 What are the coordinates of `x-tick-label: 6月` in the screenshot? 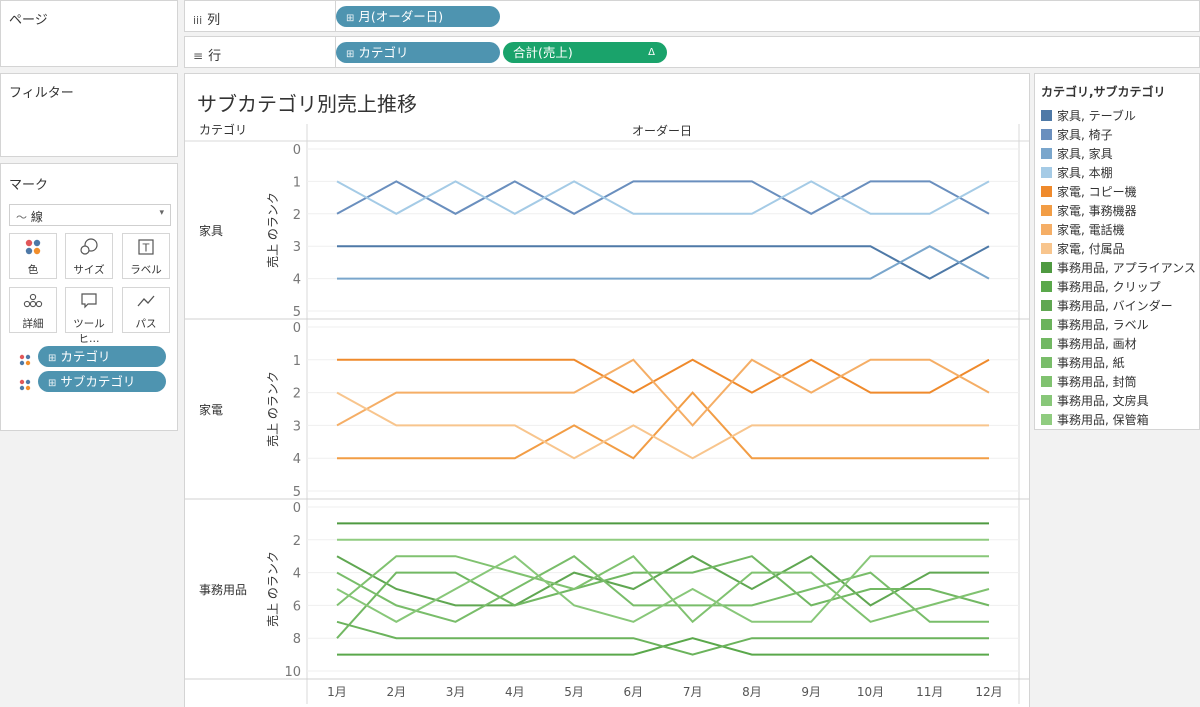 It's located at (634, 692).